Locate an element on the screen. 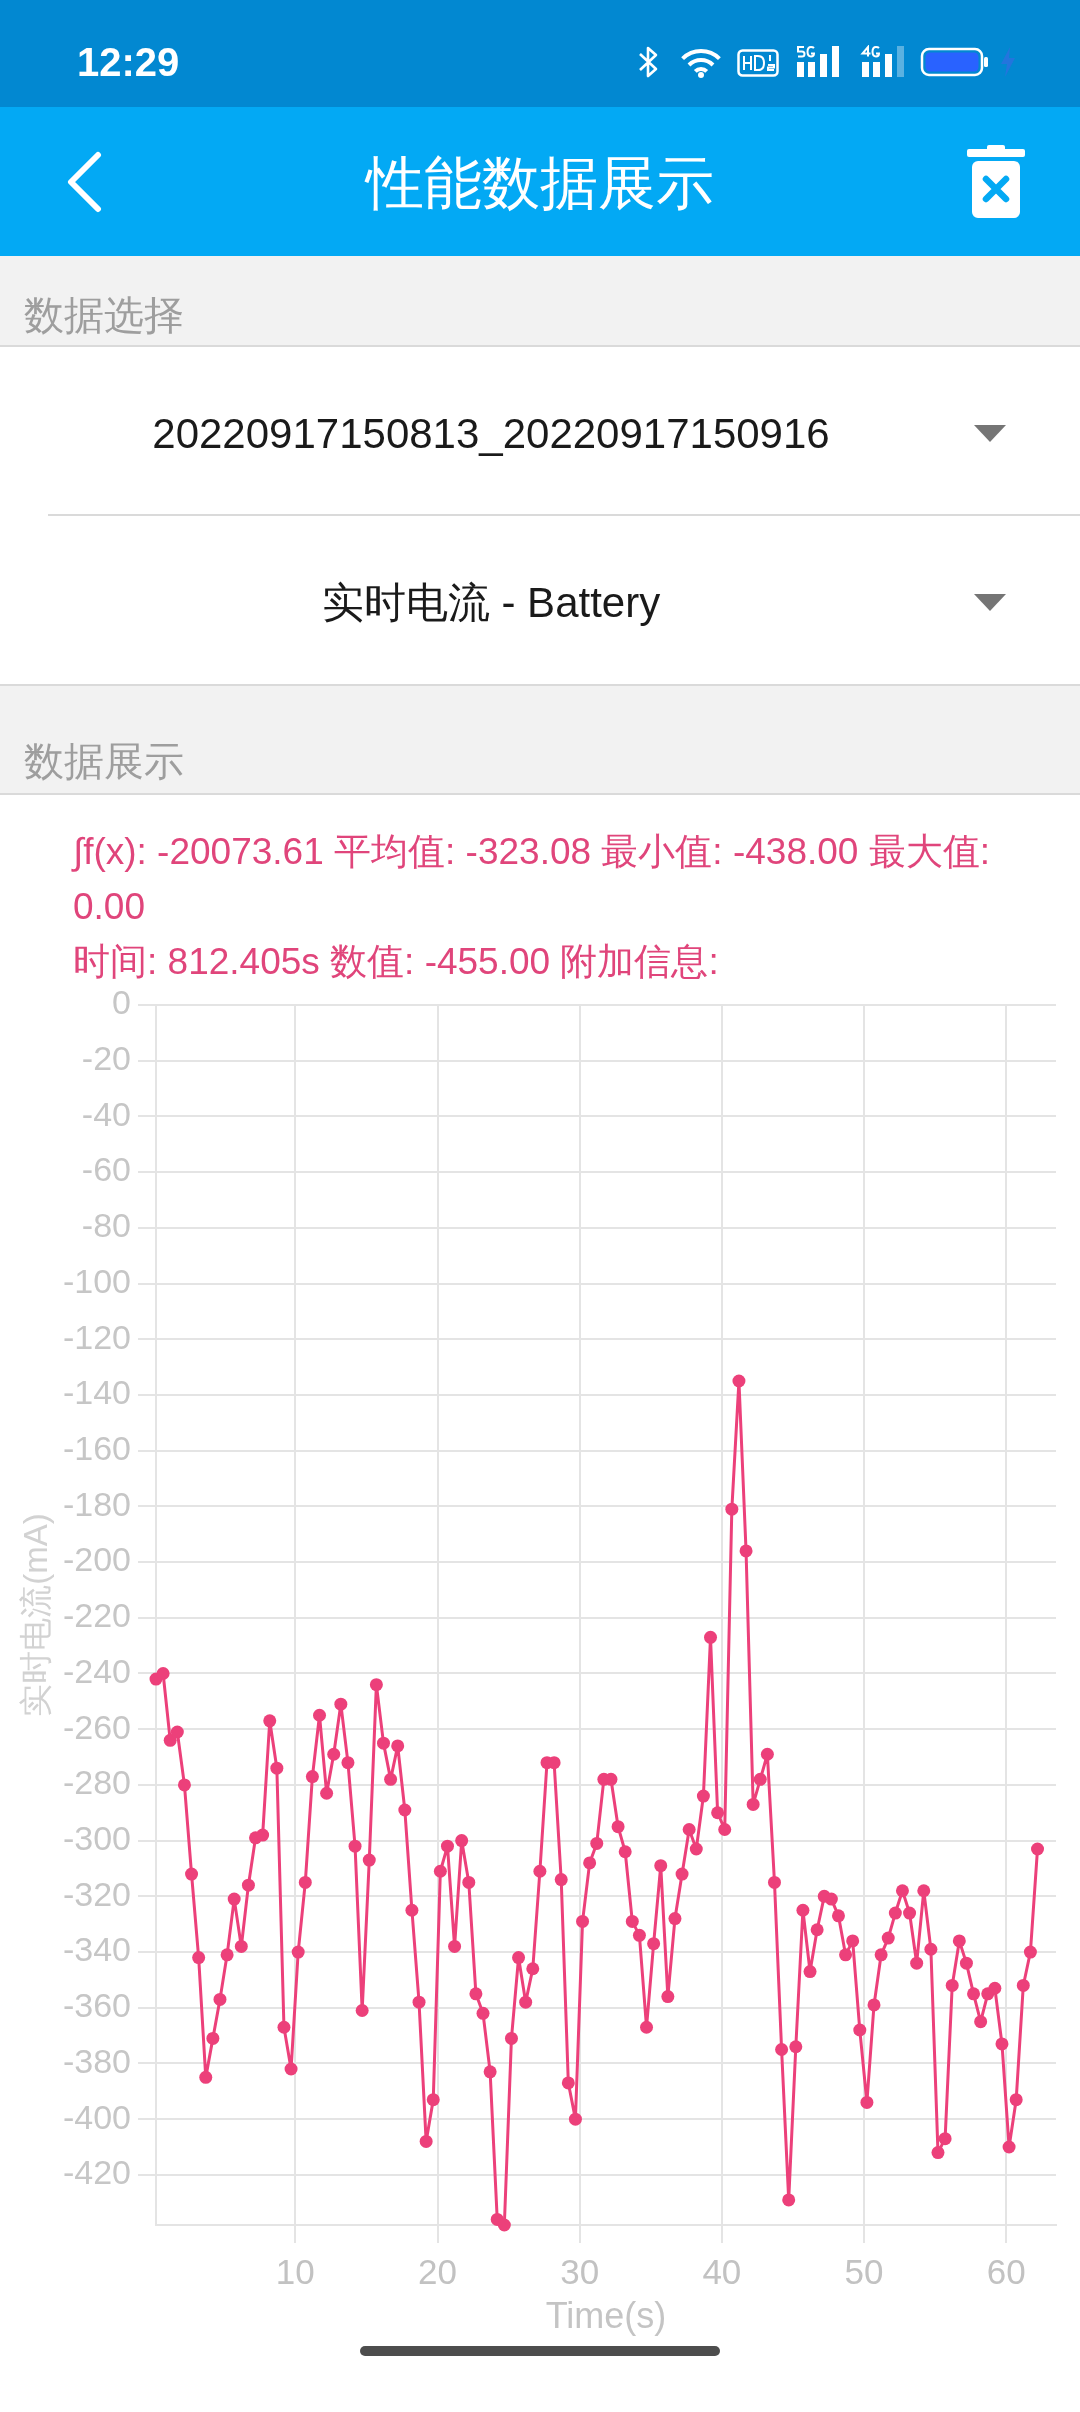 The image size is (1080, 2412). y-tick-label: -380 is located at coordinates (96, 2060).